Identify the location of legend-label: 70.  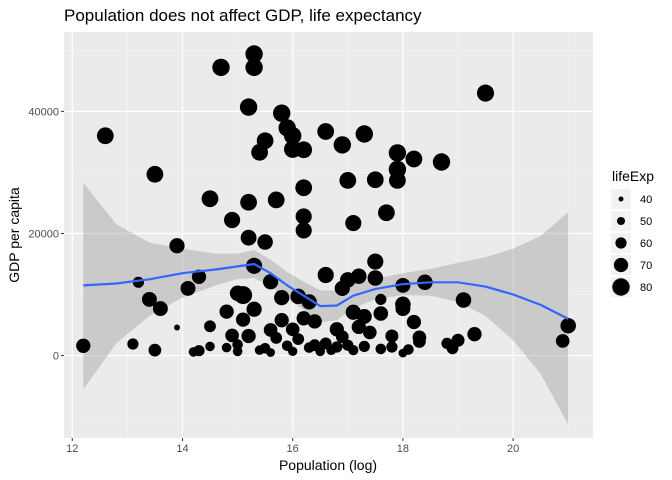
(646, 266).